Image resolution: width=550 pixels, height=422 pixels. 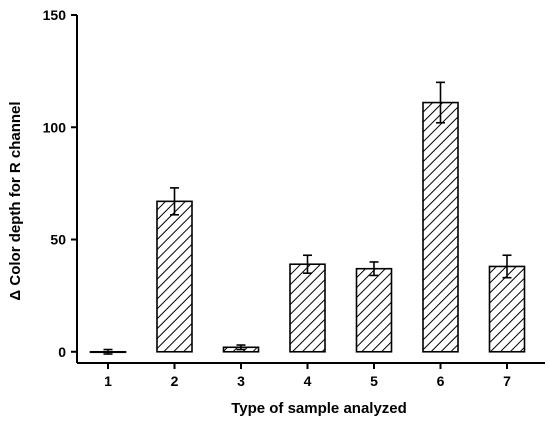 I want to click on y-tick-label-0: 0, so click(x=62, y=352).